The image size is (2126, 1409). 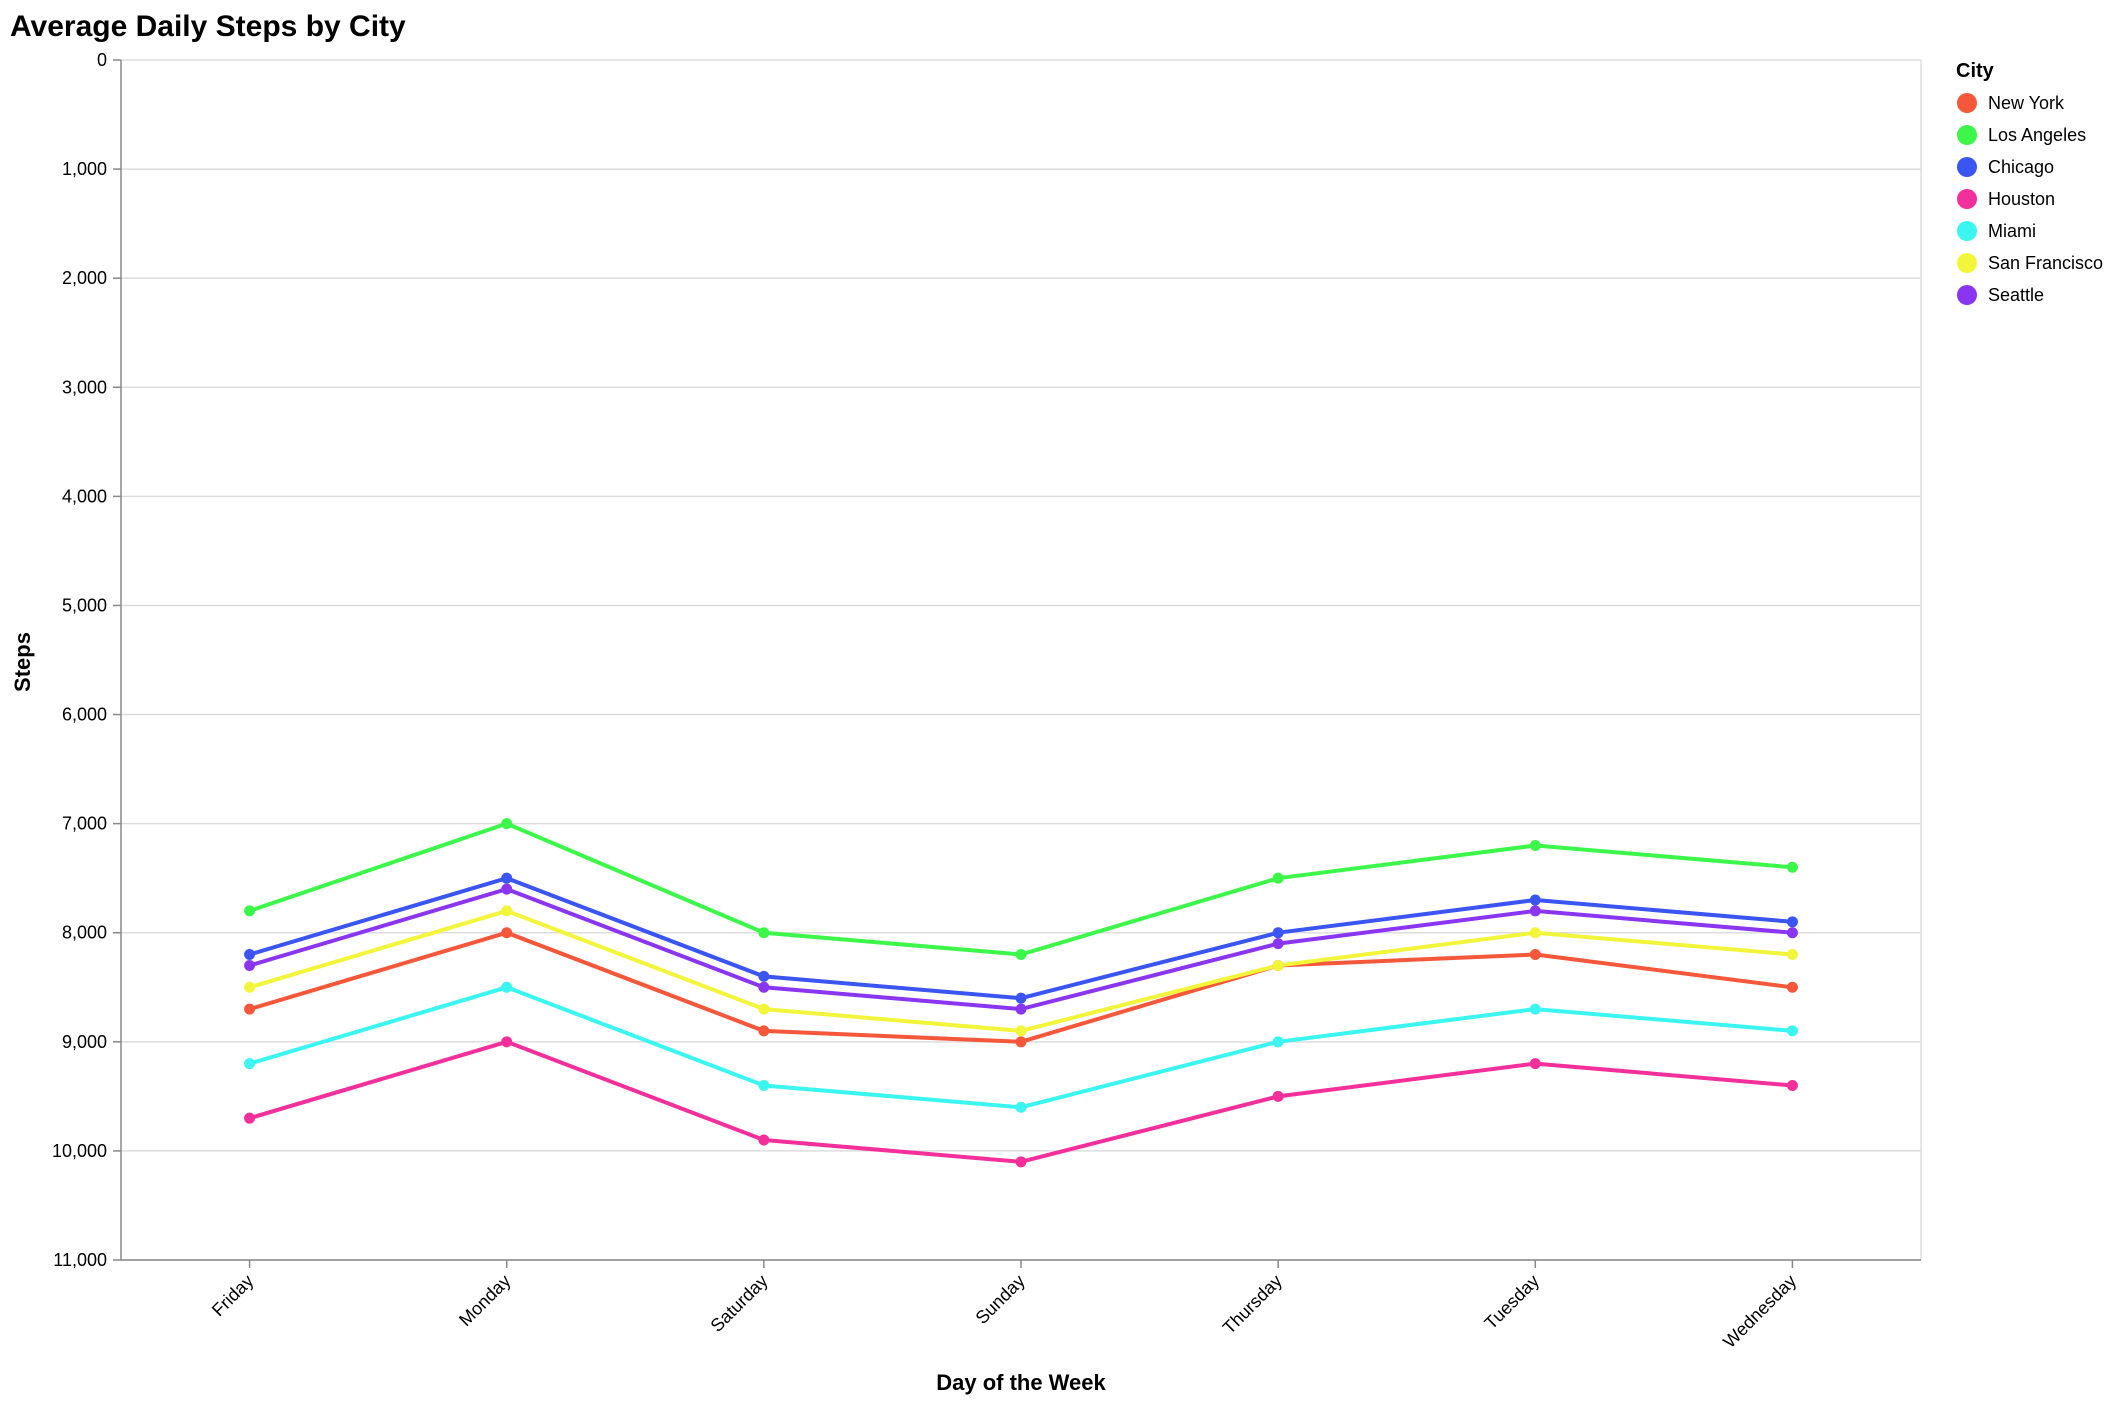 I want to click on x-tick-label: Saturday, so click(x=739, y=1303).